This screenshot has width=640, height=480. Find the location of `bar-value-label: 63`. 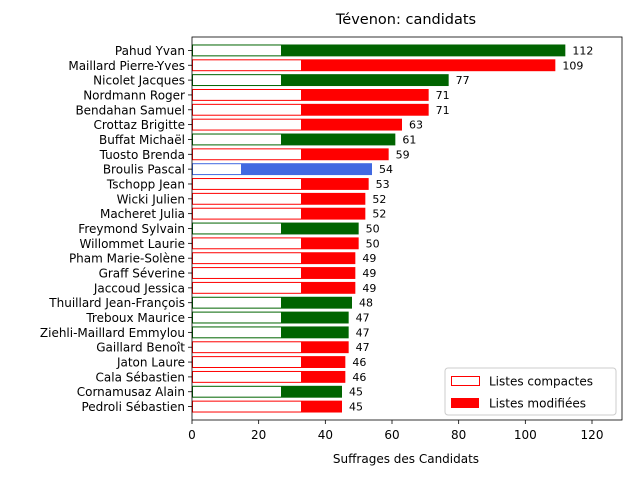

bar-value-label: 63 is located at coordinates (416, 125).